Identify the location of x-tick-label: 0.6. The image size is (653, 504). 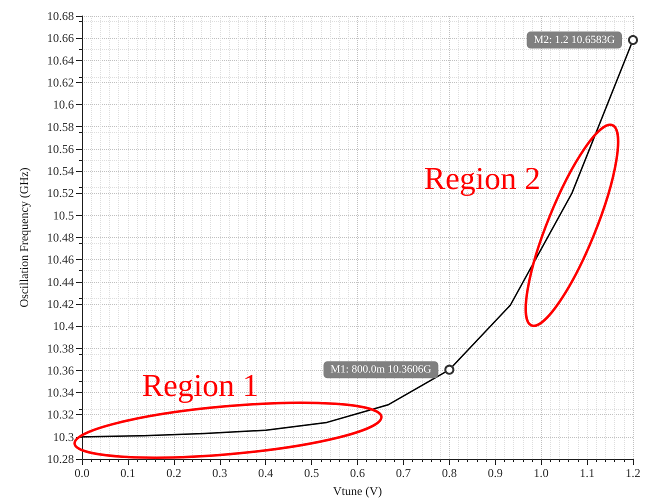
(357, 473).